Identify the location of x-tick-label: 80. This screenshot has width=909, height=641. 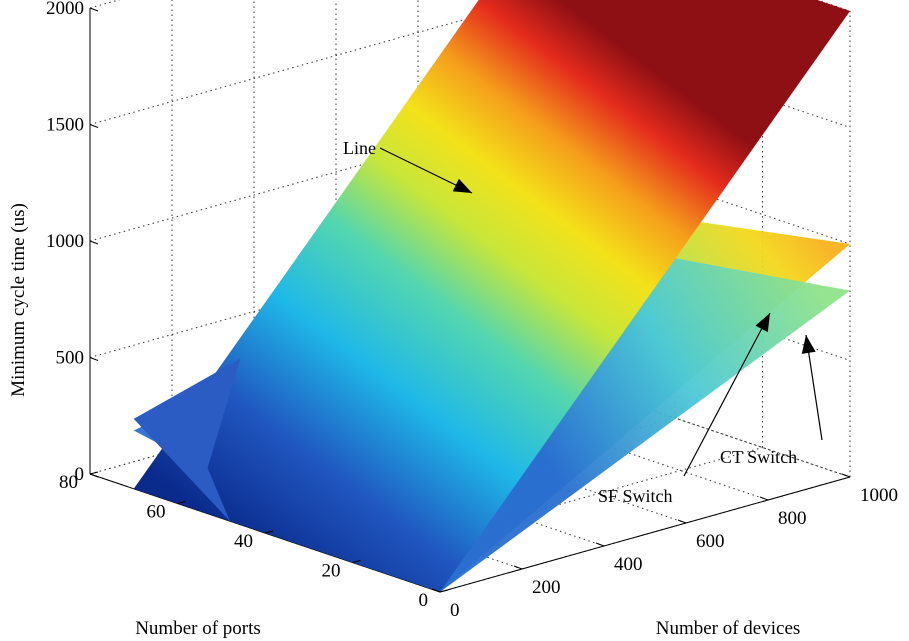
(68, 482).